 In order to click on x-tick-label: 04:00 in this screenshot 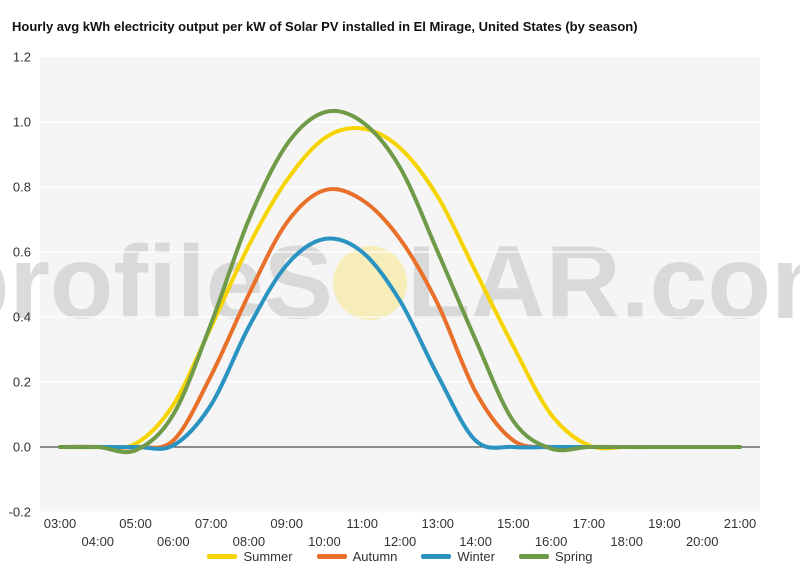, I will do `click(98, 541)`.